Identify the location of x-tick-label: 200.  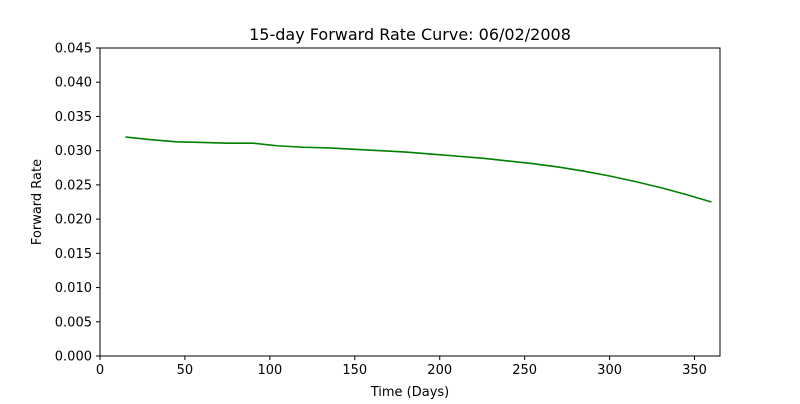
(439, 370).